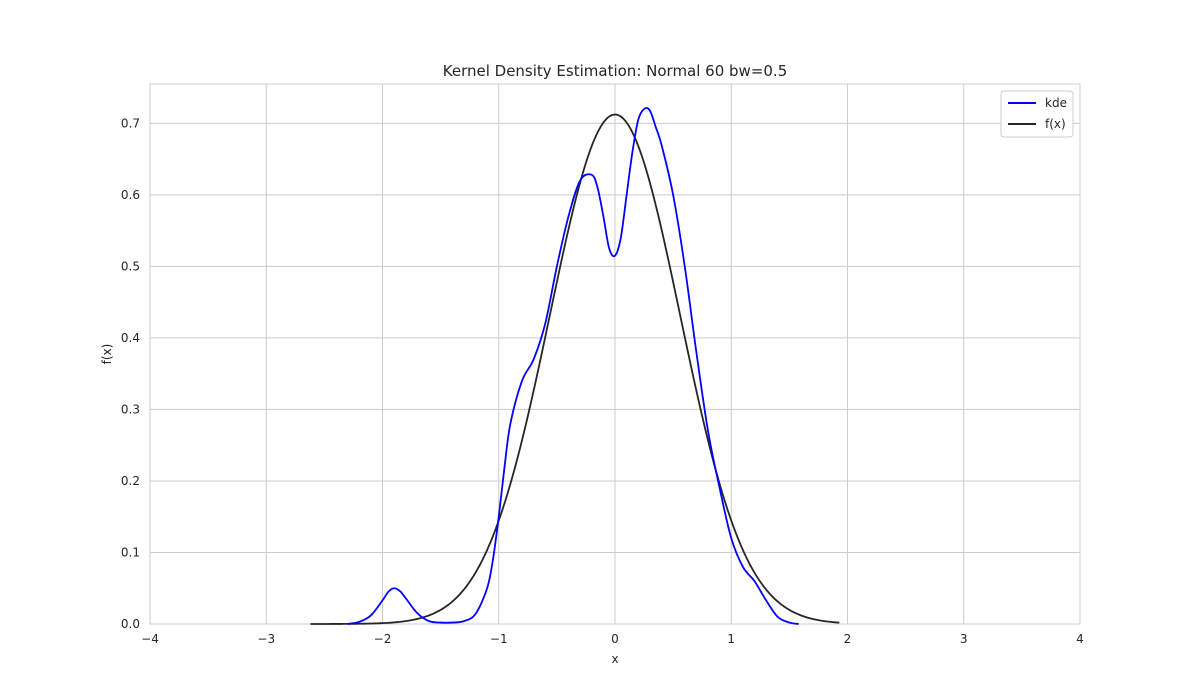  What do you see at coordinates (383, 639) in the screenshot?
I see `x-tick-label: −2` at bounding box center [383, 639].